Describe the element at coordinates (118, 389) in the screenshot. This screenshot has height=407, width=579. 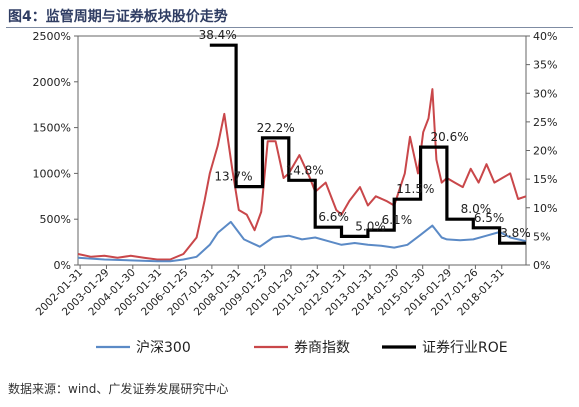
I see `data-source: 数据来源：wind、广发证券发展研究中心` at that location.